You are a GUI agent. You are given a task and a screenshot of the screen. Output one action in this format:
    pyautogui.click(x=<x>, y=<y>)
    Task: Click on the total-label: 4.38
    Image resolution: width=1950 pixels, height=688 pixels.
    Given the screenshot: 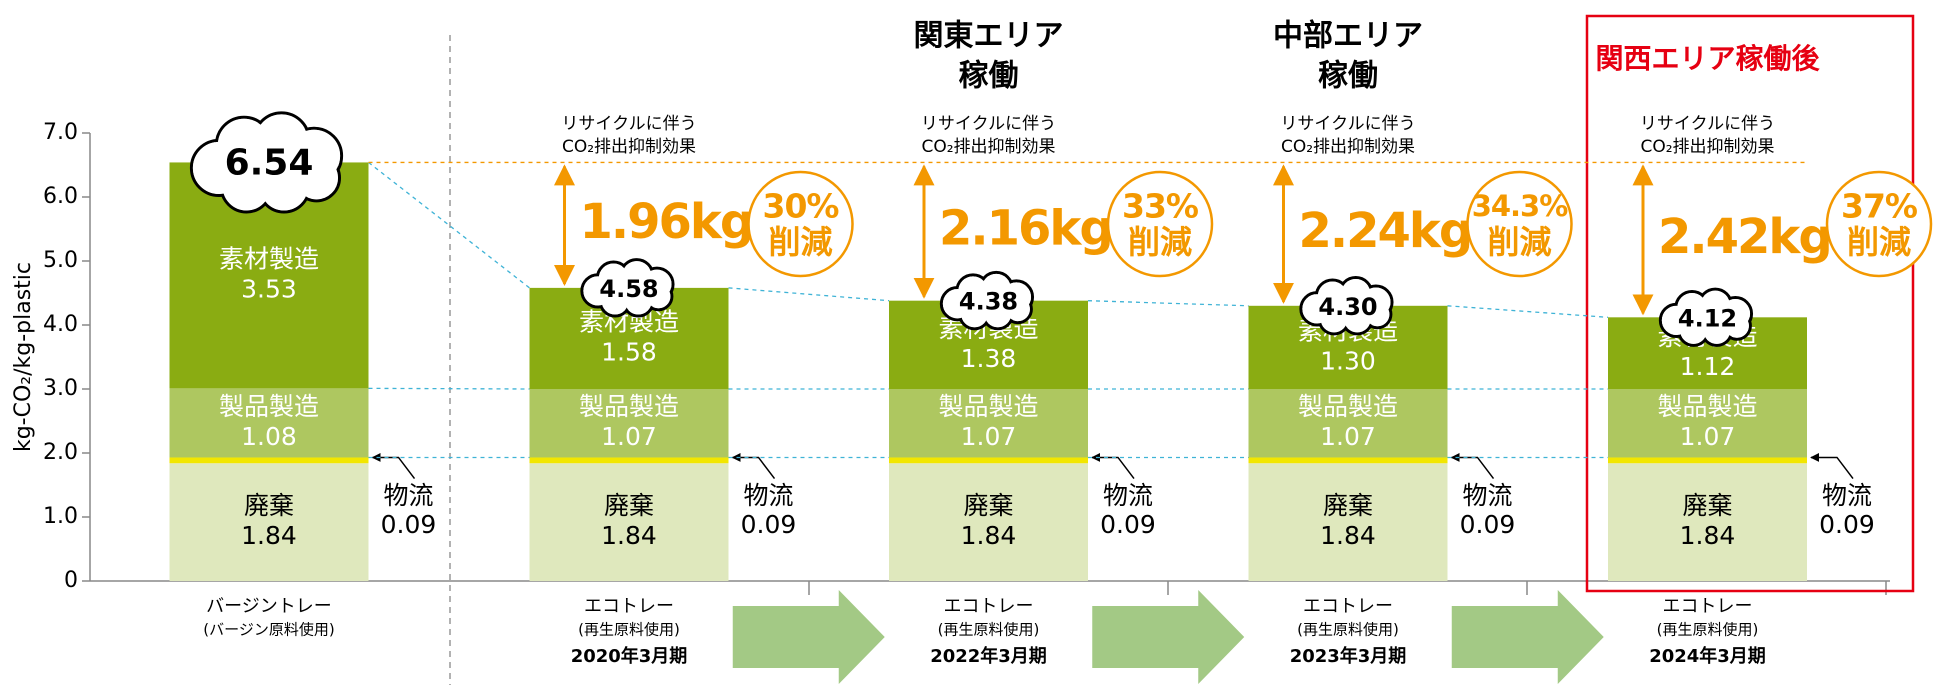 What is the action you would take?
    pyautogui.click(x=988, y=302)
    